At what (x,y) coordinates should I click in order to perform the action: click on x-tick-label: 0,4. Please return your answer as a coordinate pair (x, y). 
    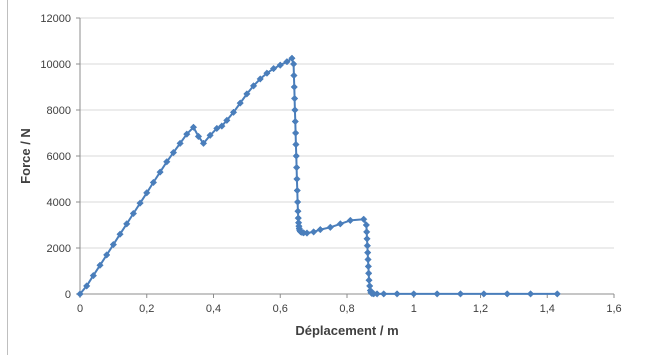
    Looking at the image, I should click on (213, 309).